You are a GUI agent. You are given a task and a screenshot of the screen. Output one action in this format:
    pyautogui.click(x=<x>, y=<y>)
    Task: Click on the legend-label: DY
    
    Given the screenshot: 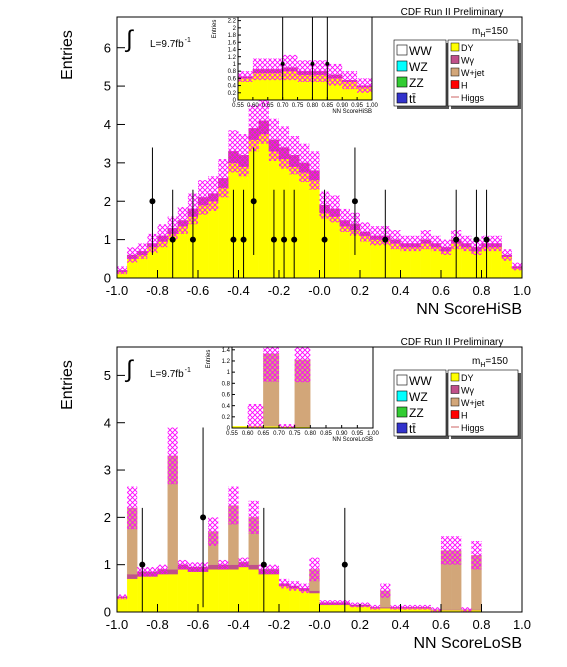 What is the action you would take?
    pyautogui.click(x=467, y=48)
    